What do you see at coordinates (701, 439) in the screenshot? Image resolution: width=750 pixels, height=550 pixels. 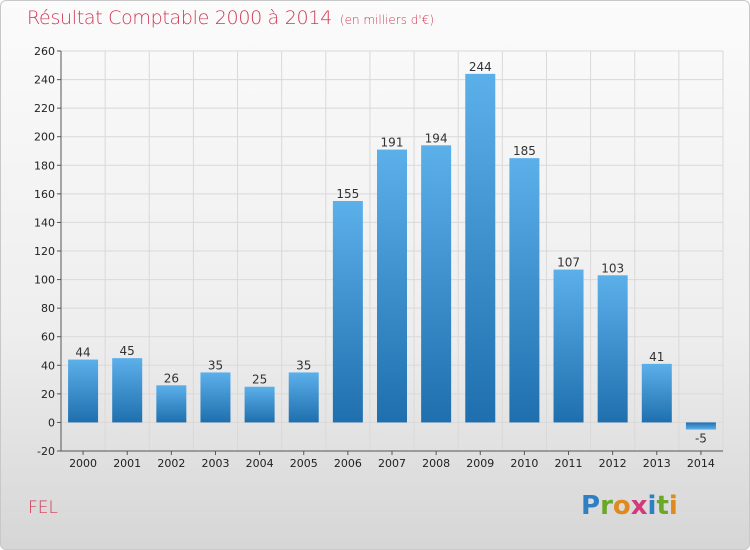 I see `data-label: -5` at bounding box center [701, 439].